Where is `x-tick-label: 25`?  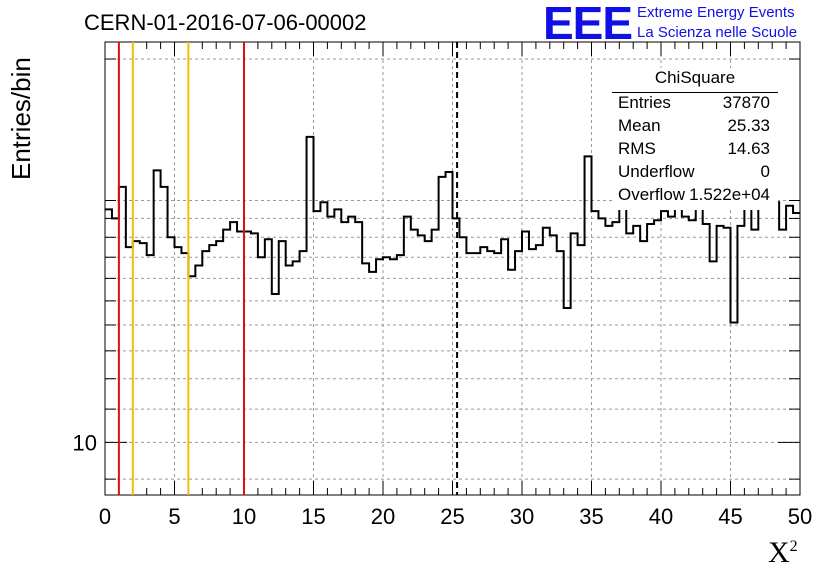
x-tick-label: 25 is located at coordinates (452, 516).